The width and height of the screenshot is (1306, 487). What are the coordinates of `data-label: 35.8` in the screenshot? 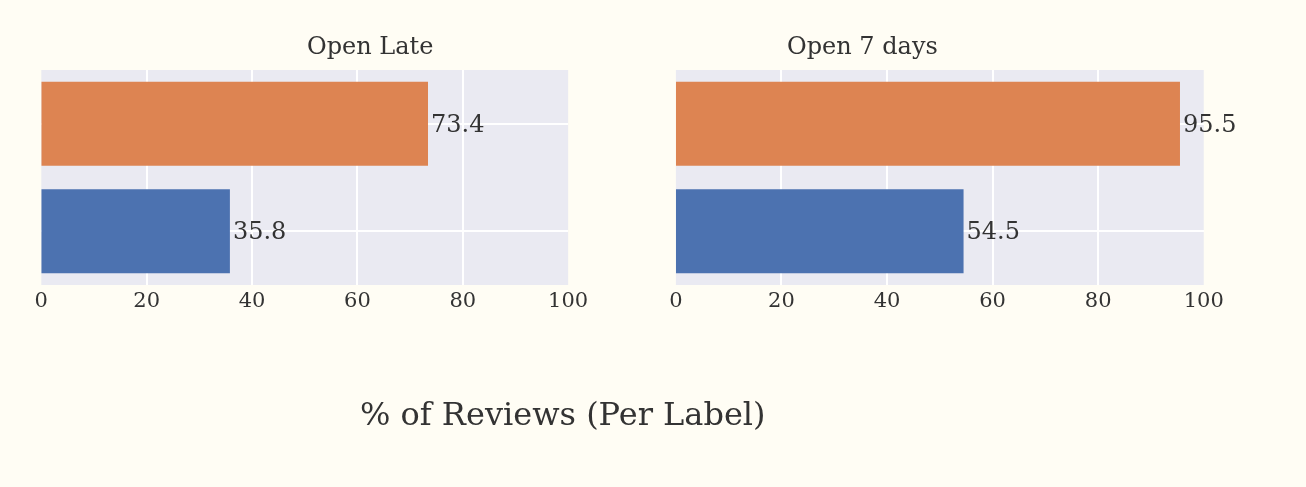 It's located at (259, 231).